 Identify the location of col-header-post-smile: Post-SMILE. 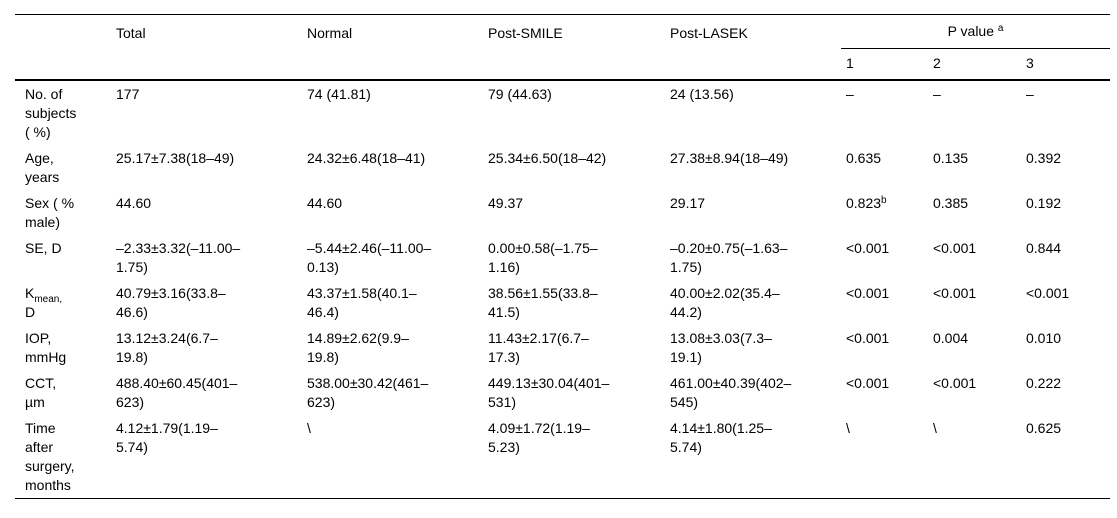
(579, 47).